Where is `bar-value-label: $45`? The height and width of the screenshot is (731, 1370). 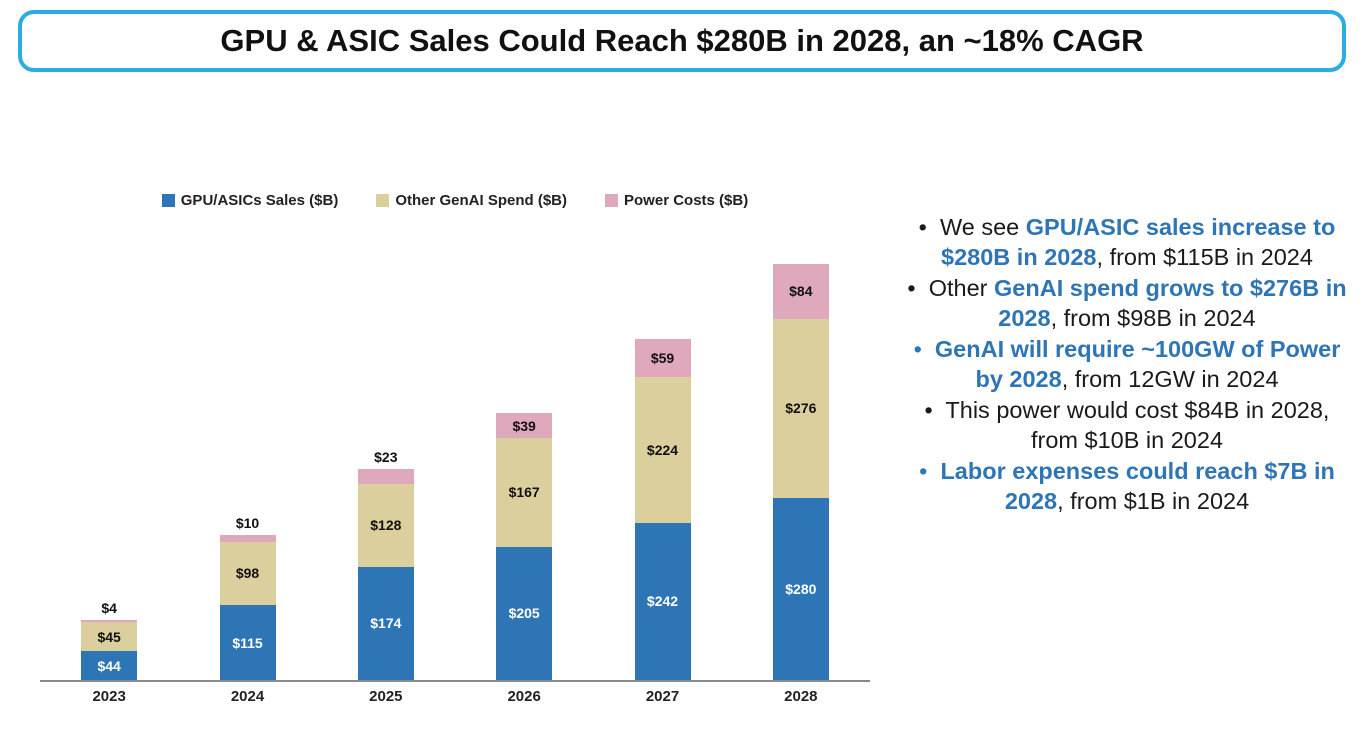
bar-value-label: $45 is located at coordinates (109, 636).